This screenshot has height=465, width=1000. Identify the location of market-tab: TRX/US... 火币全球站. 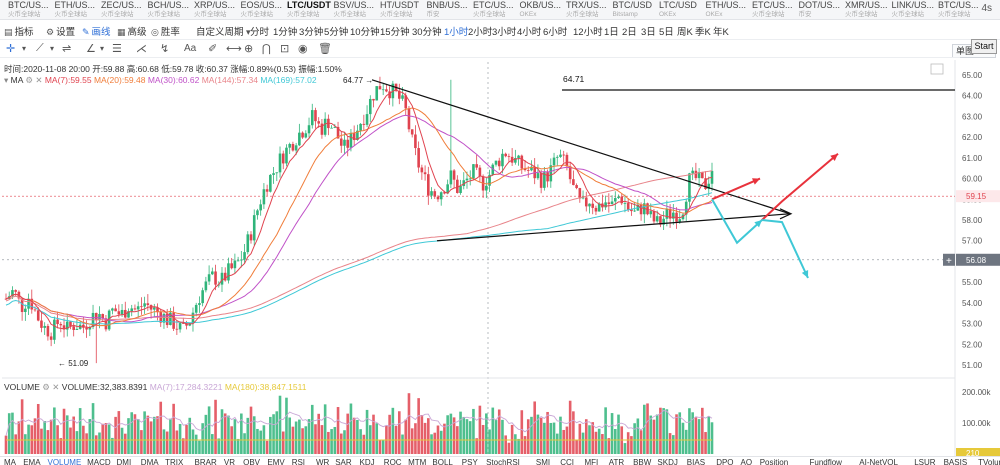
(585, 10).